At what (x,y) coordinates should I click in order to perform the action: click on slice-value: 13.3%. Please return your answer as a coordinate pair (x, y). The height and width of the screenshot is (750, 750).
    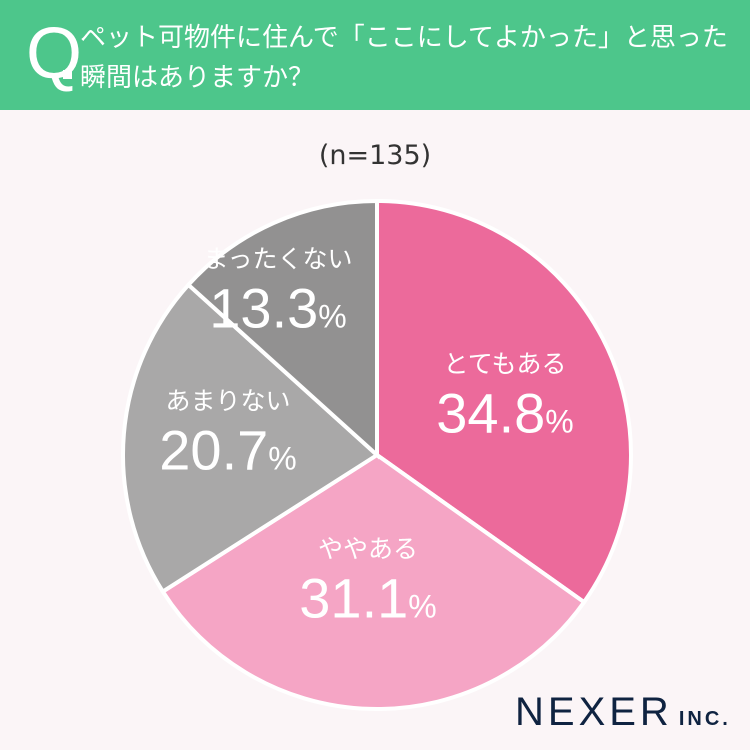
    Looking at the image, I should click on (278, 308).